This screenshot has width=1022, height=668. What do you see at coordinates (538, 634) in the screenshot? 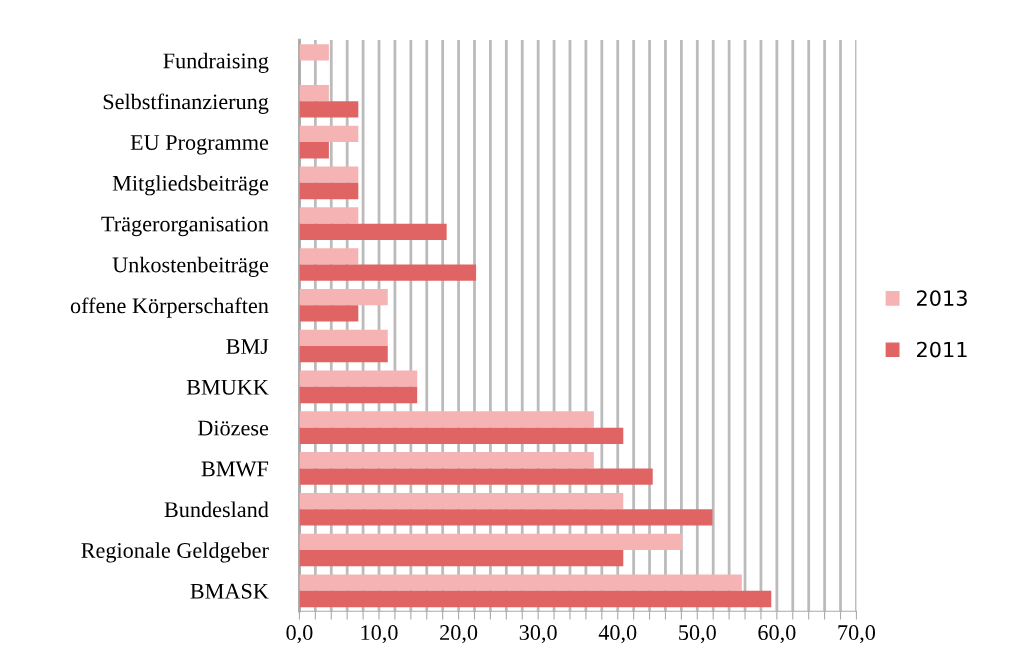
I see `x-tick-label: 30,0` at bounding box center [538, 634].